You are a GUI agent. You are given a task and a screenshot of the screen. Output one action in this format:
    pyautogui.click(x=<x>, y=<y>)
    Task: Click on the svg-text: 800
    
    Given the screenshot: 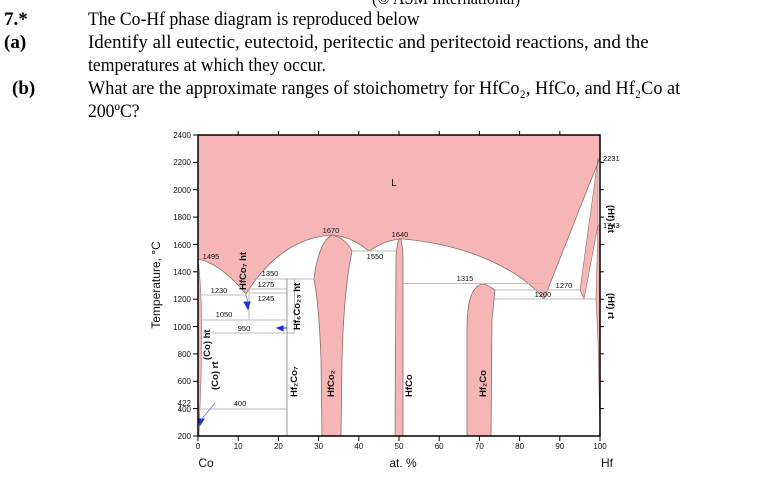 What is the action you would take?
    pyautogui.click(x=185, y=354)
    